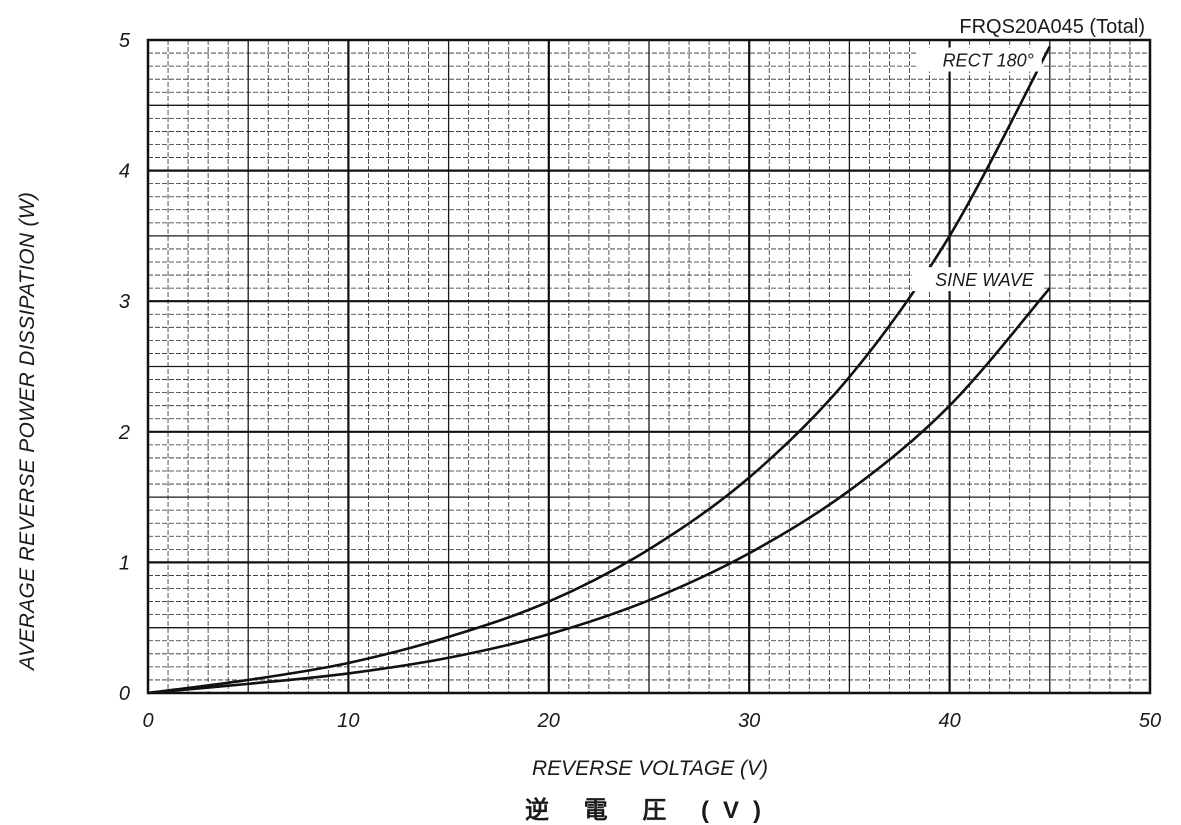 The image size is (1181, 825). Describe the element at coordinates (988, 61) in the screenshot. I see `series-label-rect-180: RECT 180°` at that location.